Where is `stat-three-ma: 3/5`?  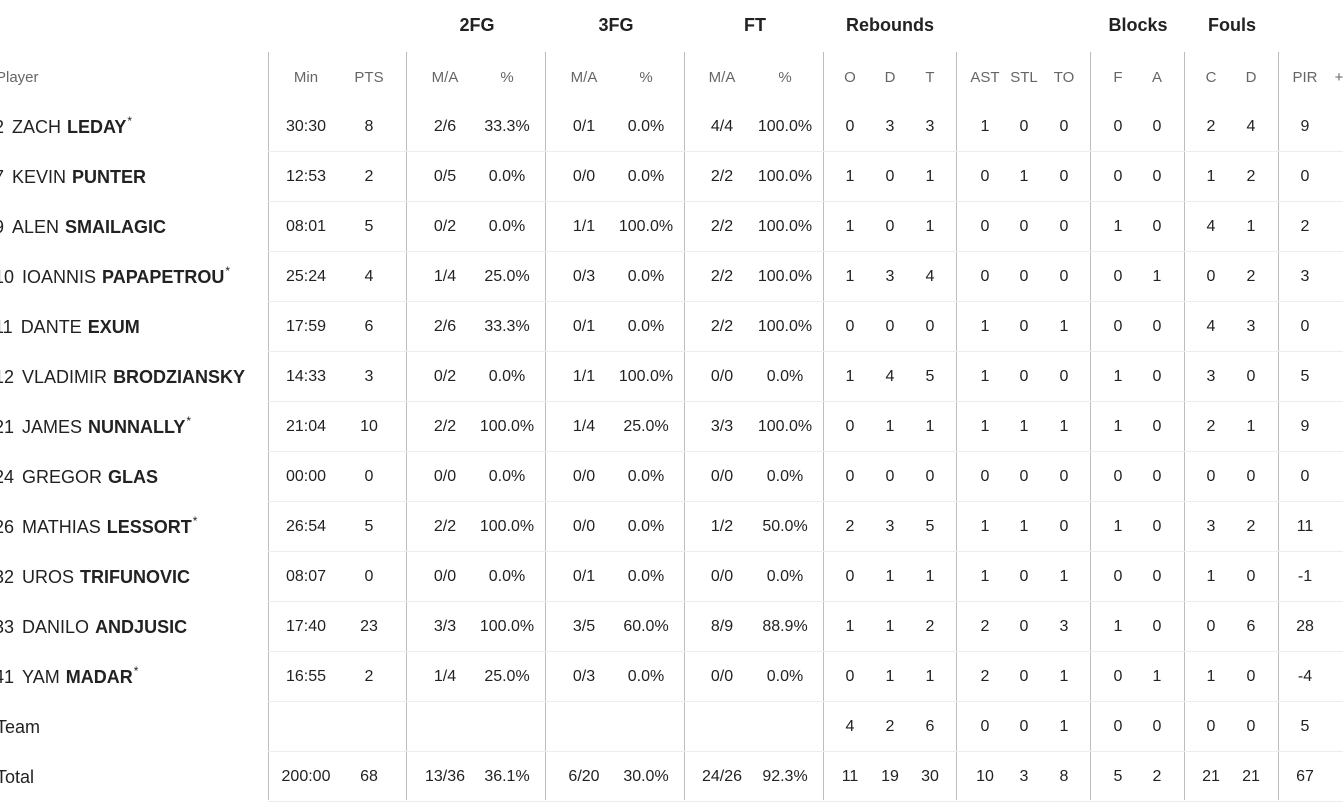
stat-three-ma: 3/5 is located at coordinates (584, 626).